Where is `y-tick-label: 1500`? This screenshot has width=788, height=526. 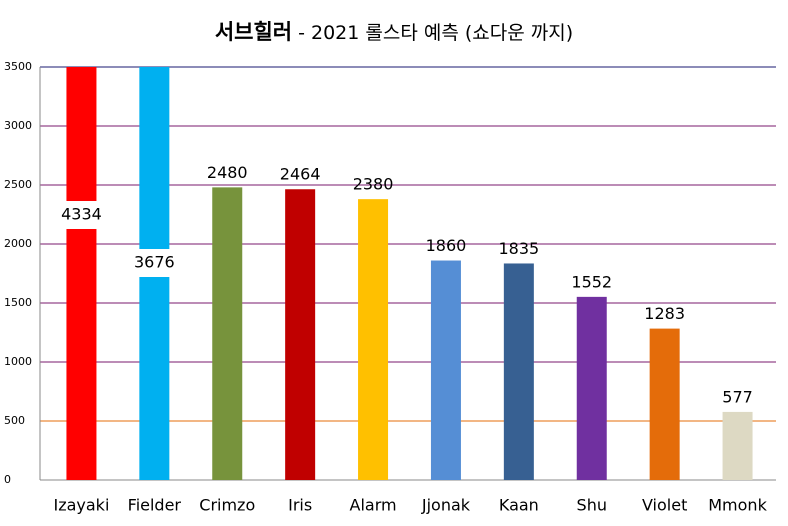
y-tick-label: 1500 is located at coordinates (18, 302).